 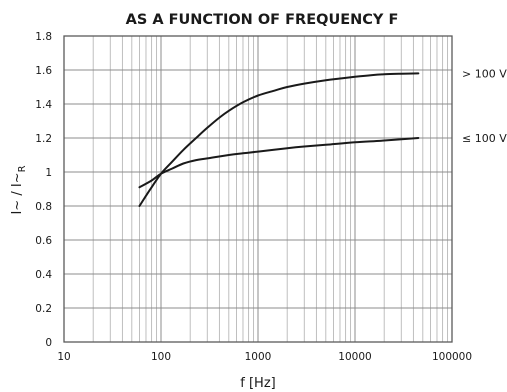 I want to click on x-tick-label: 1000, so click(x=258, y=357).